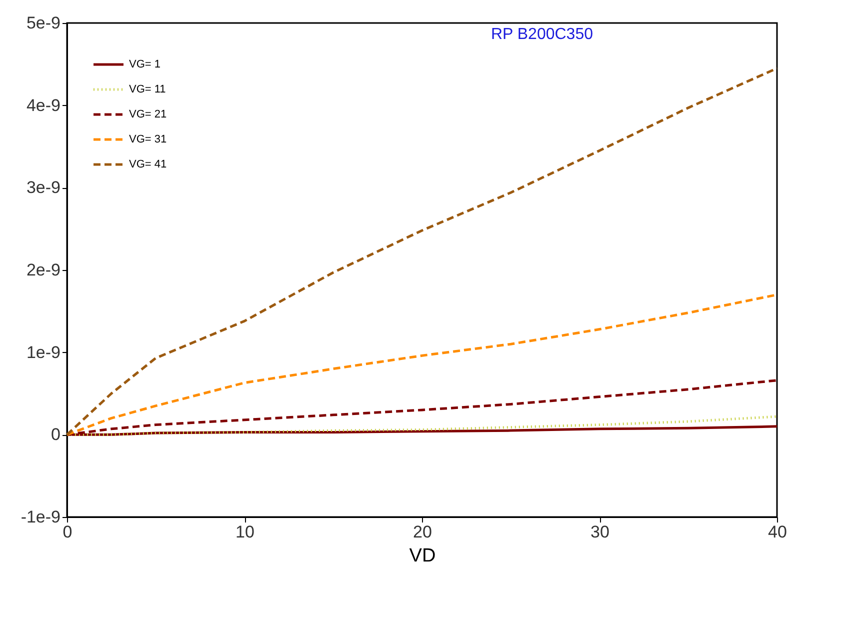 This screenshot has width=848, height=620. What do you see at coordinates (43, 188) in the screenshot?
I see `y-tick-label: 3e-9` at bounding box center [43, 188].